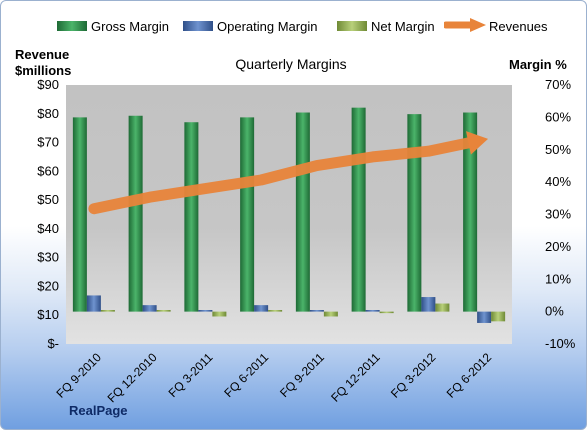 The height and width of the screenshot is (430, 587). I want to click on left-axis-tick-label: $70, so click(48, 142).